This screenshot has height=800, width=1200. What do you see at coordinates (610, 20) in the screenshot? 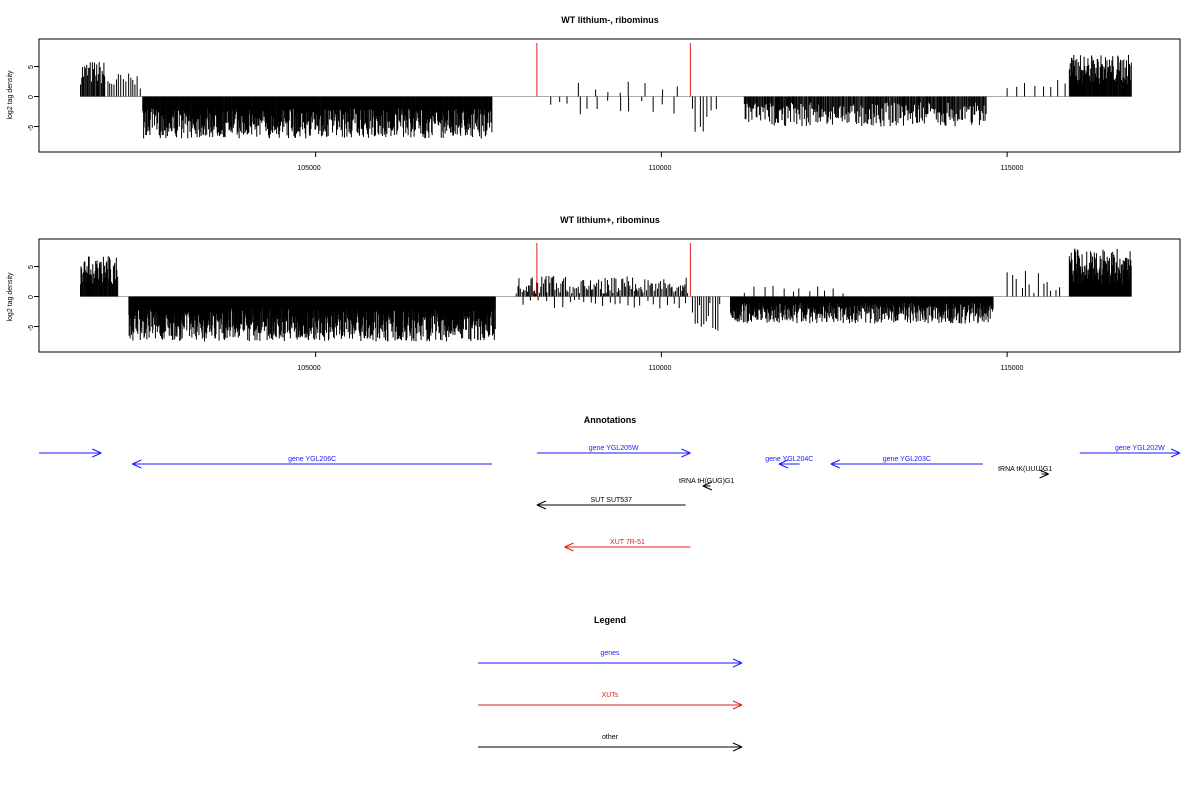
I see `panel-1-title: WT lithium-, ribominus` at bounding box center [610, 20].